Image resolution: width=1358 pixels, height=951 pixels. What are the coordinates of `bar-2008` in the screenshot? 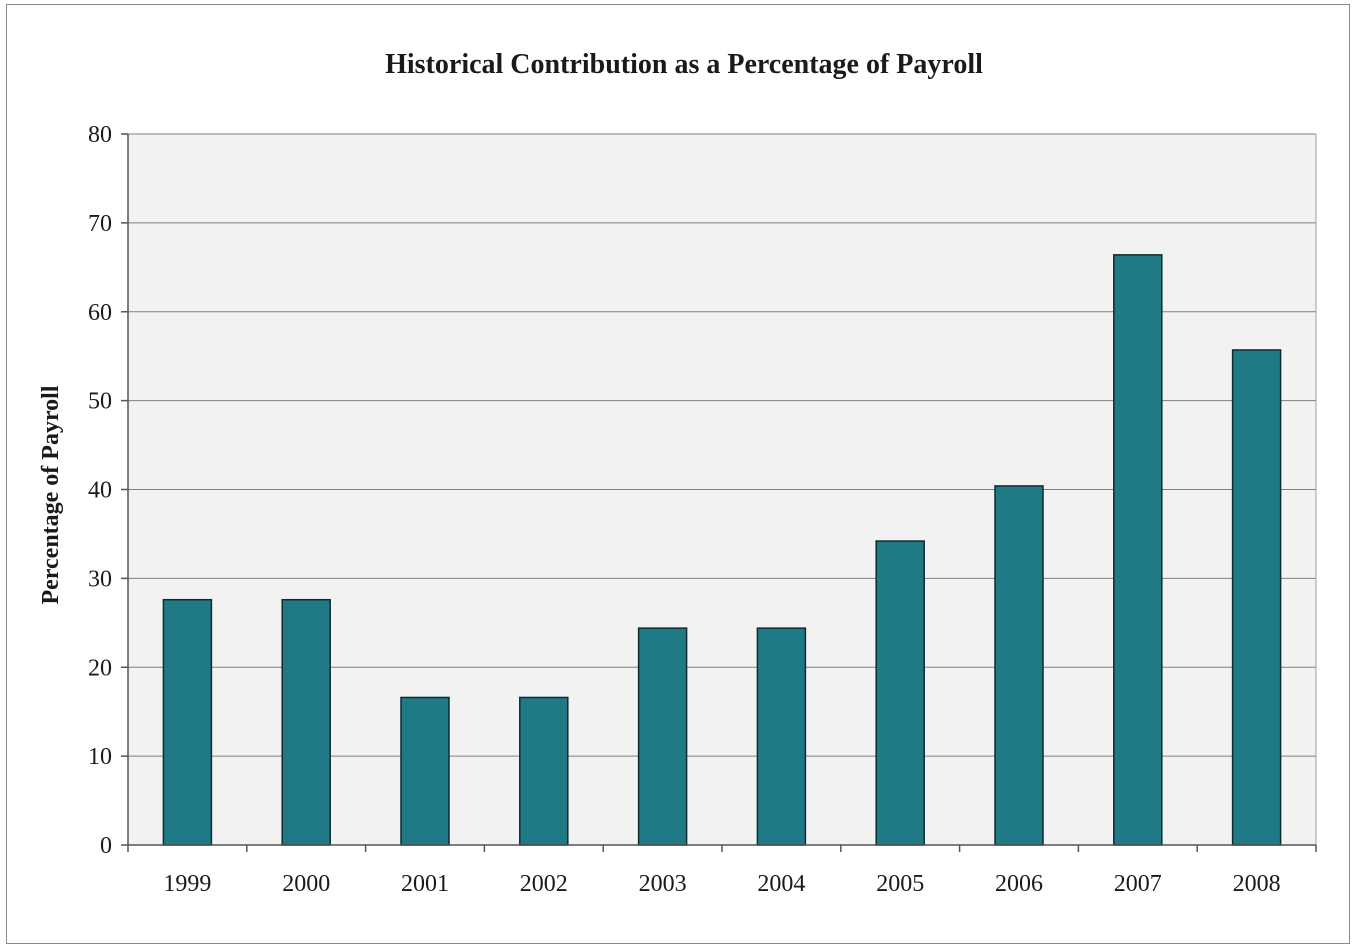 It's located at (1256, 597).